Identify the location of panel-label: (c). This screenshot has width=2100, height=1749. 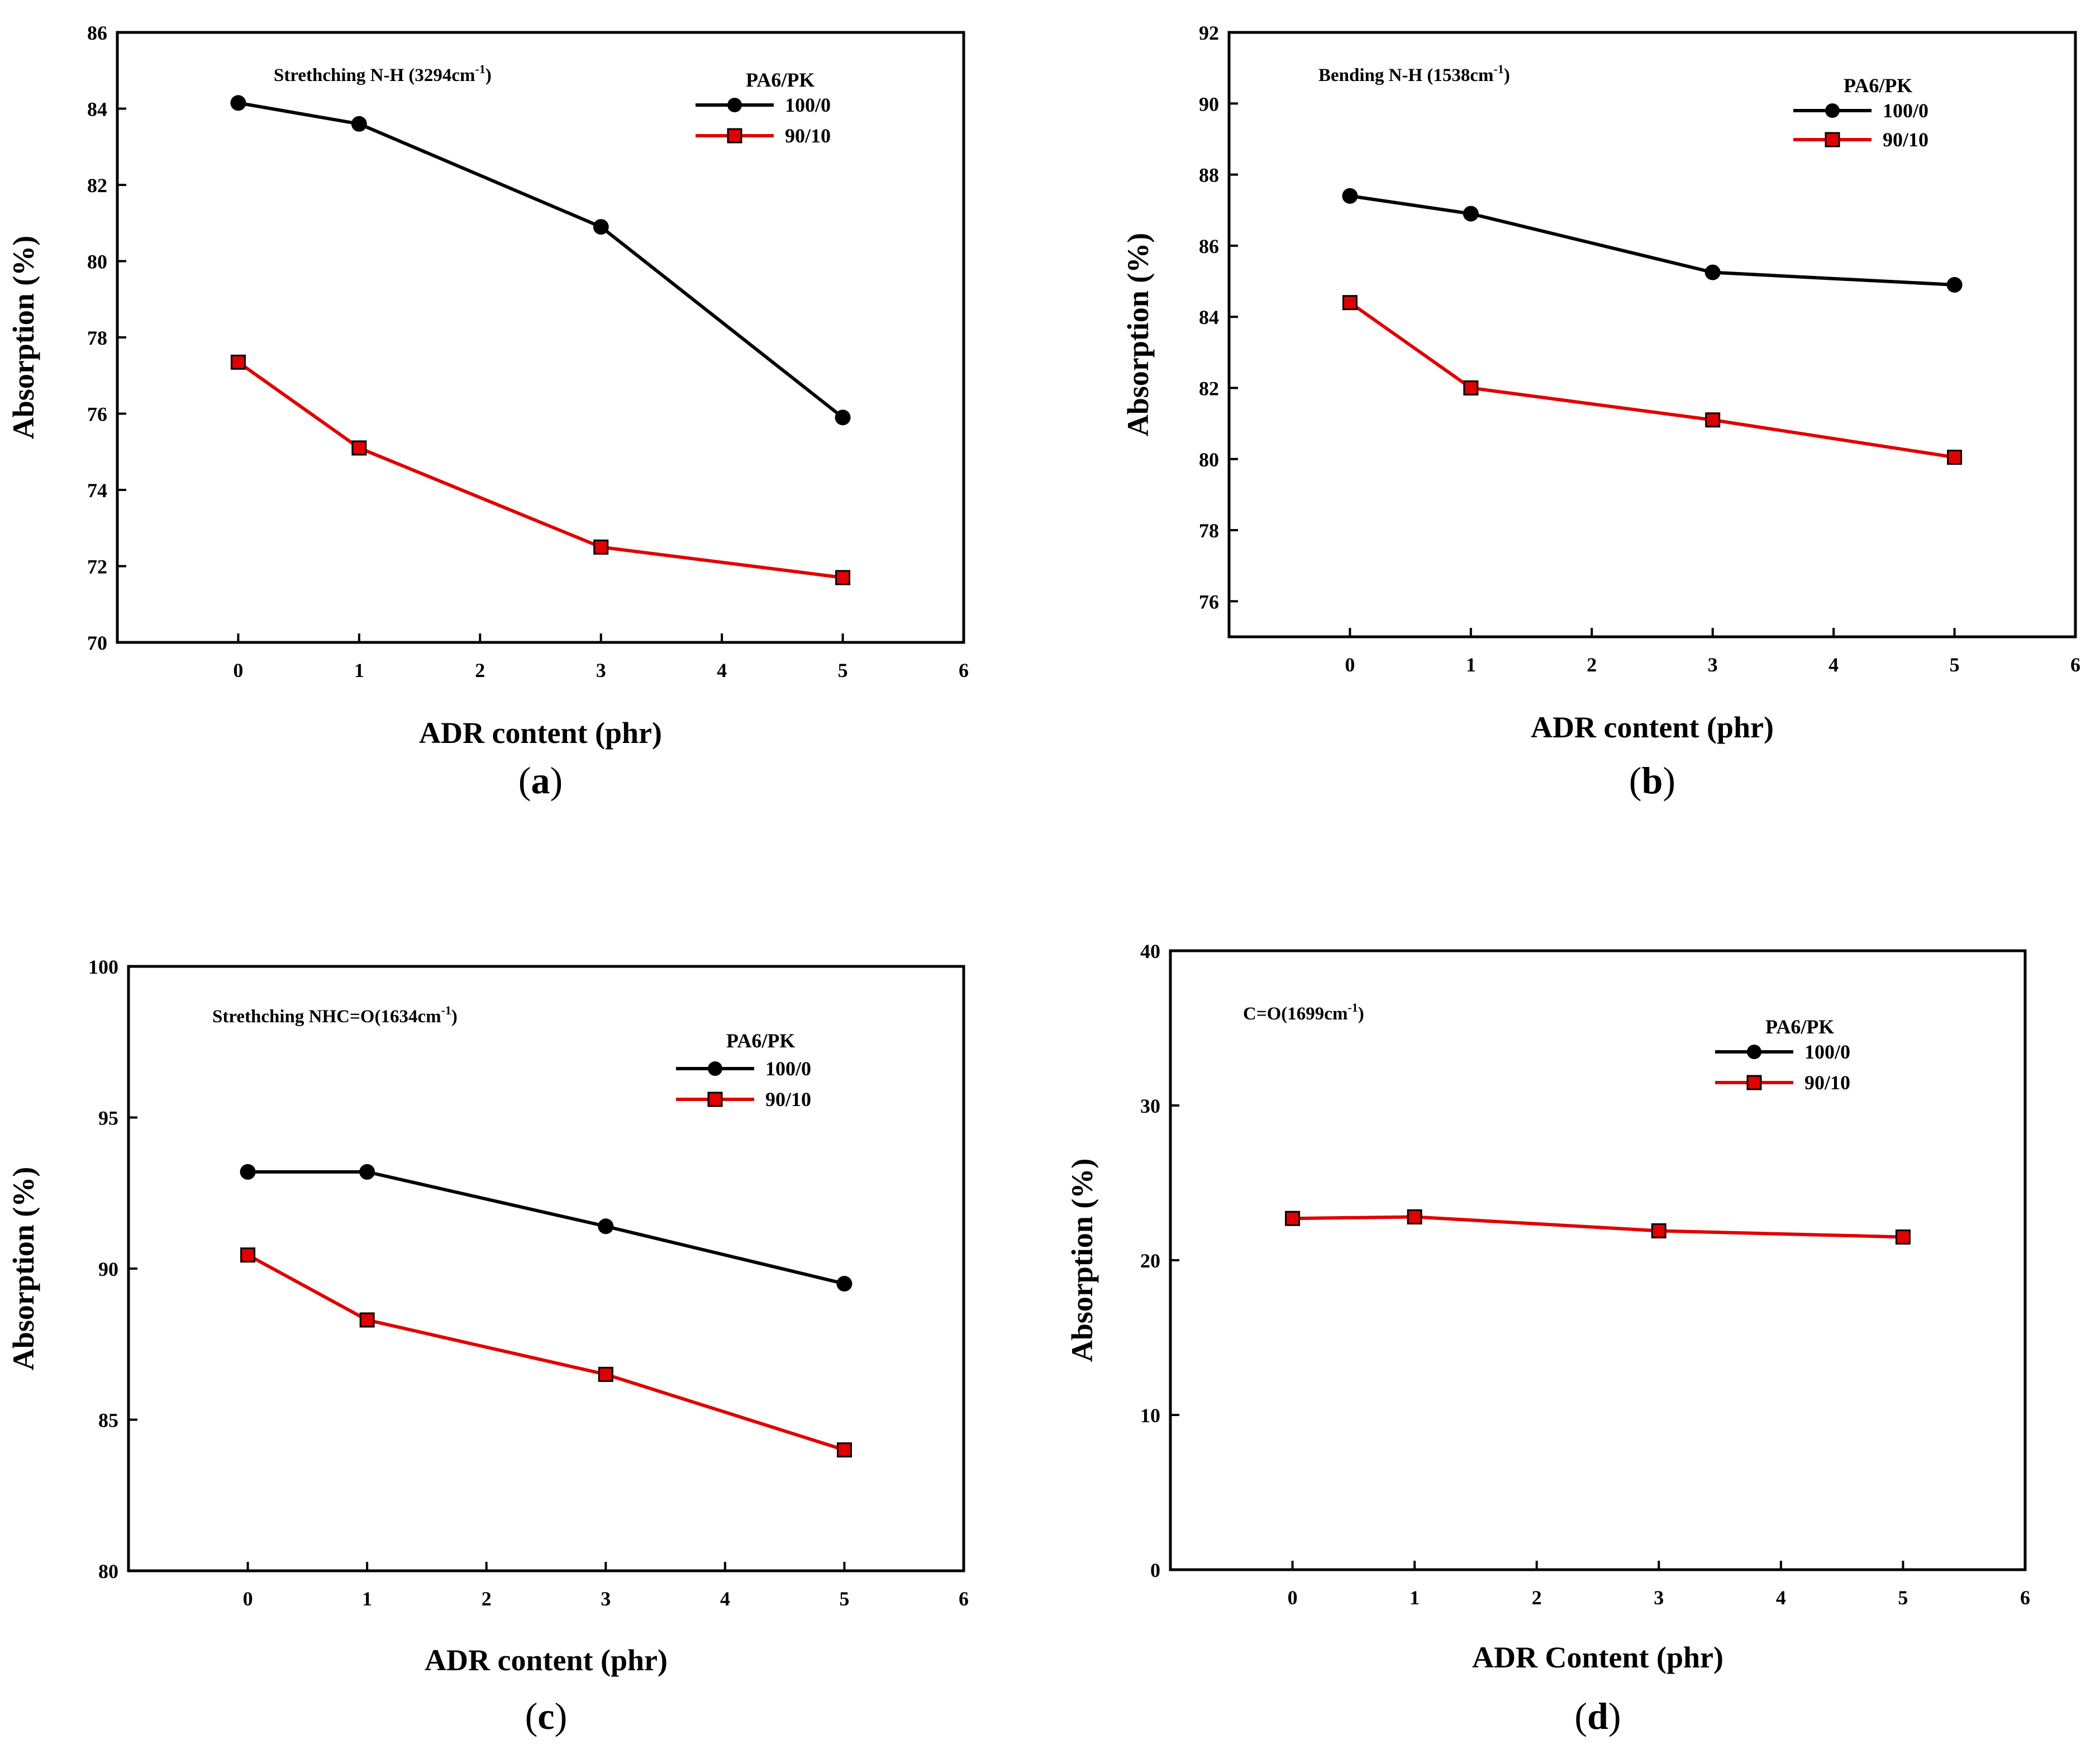
(546, 1716).